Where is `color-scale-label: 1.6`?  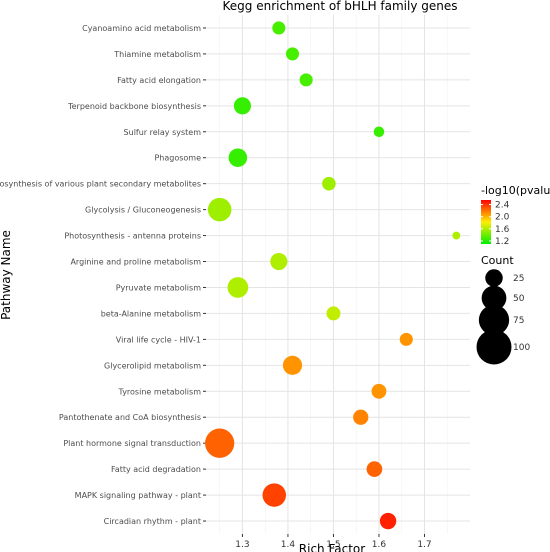 color-scale-label: 1.6 is located at coordinates (502, 230).